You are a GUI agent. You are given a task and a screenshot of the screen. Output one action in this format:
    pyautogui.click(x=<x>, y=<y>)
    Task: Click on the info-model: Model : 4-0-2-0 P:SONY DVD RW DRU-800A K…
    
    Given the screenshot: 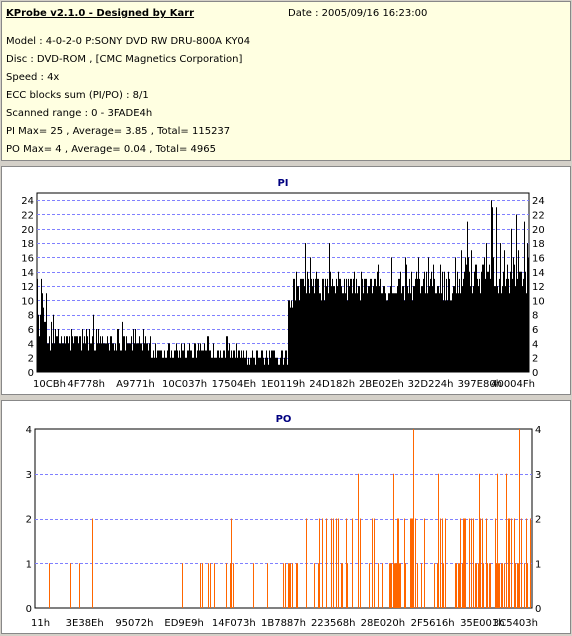 What is the action you would take?
    pyautogui.click(x=128, y=41)
    